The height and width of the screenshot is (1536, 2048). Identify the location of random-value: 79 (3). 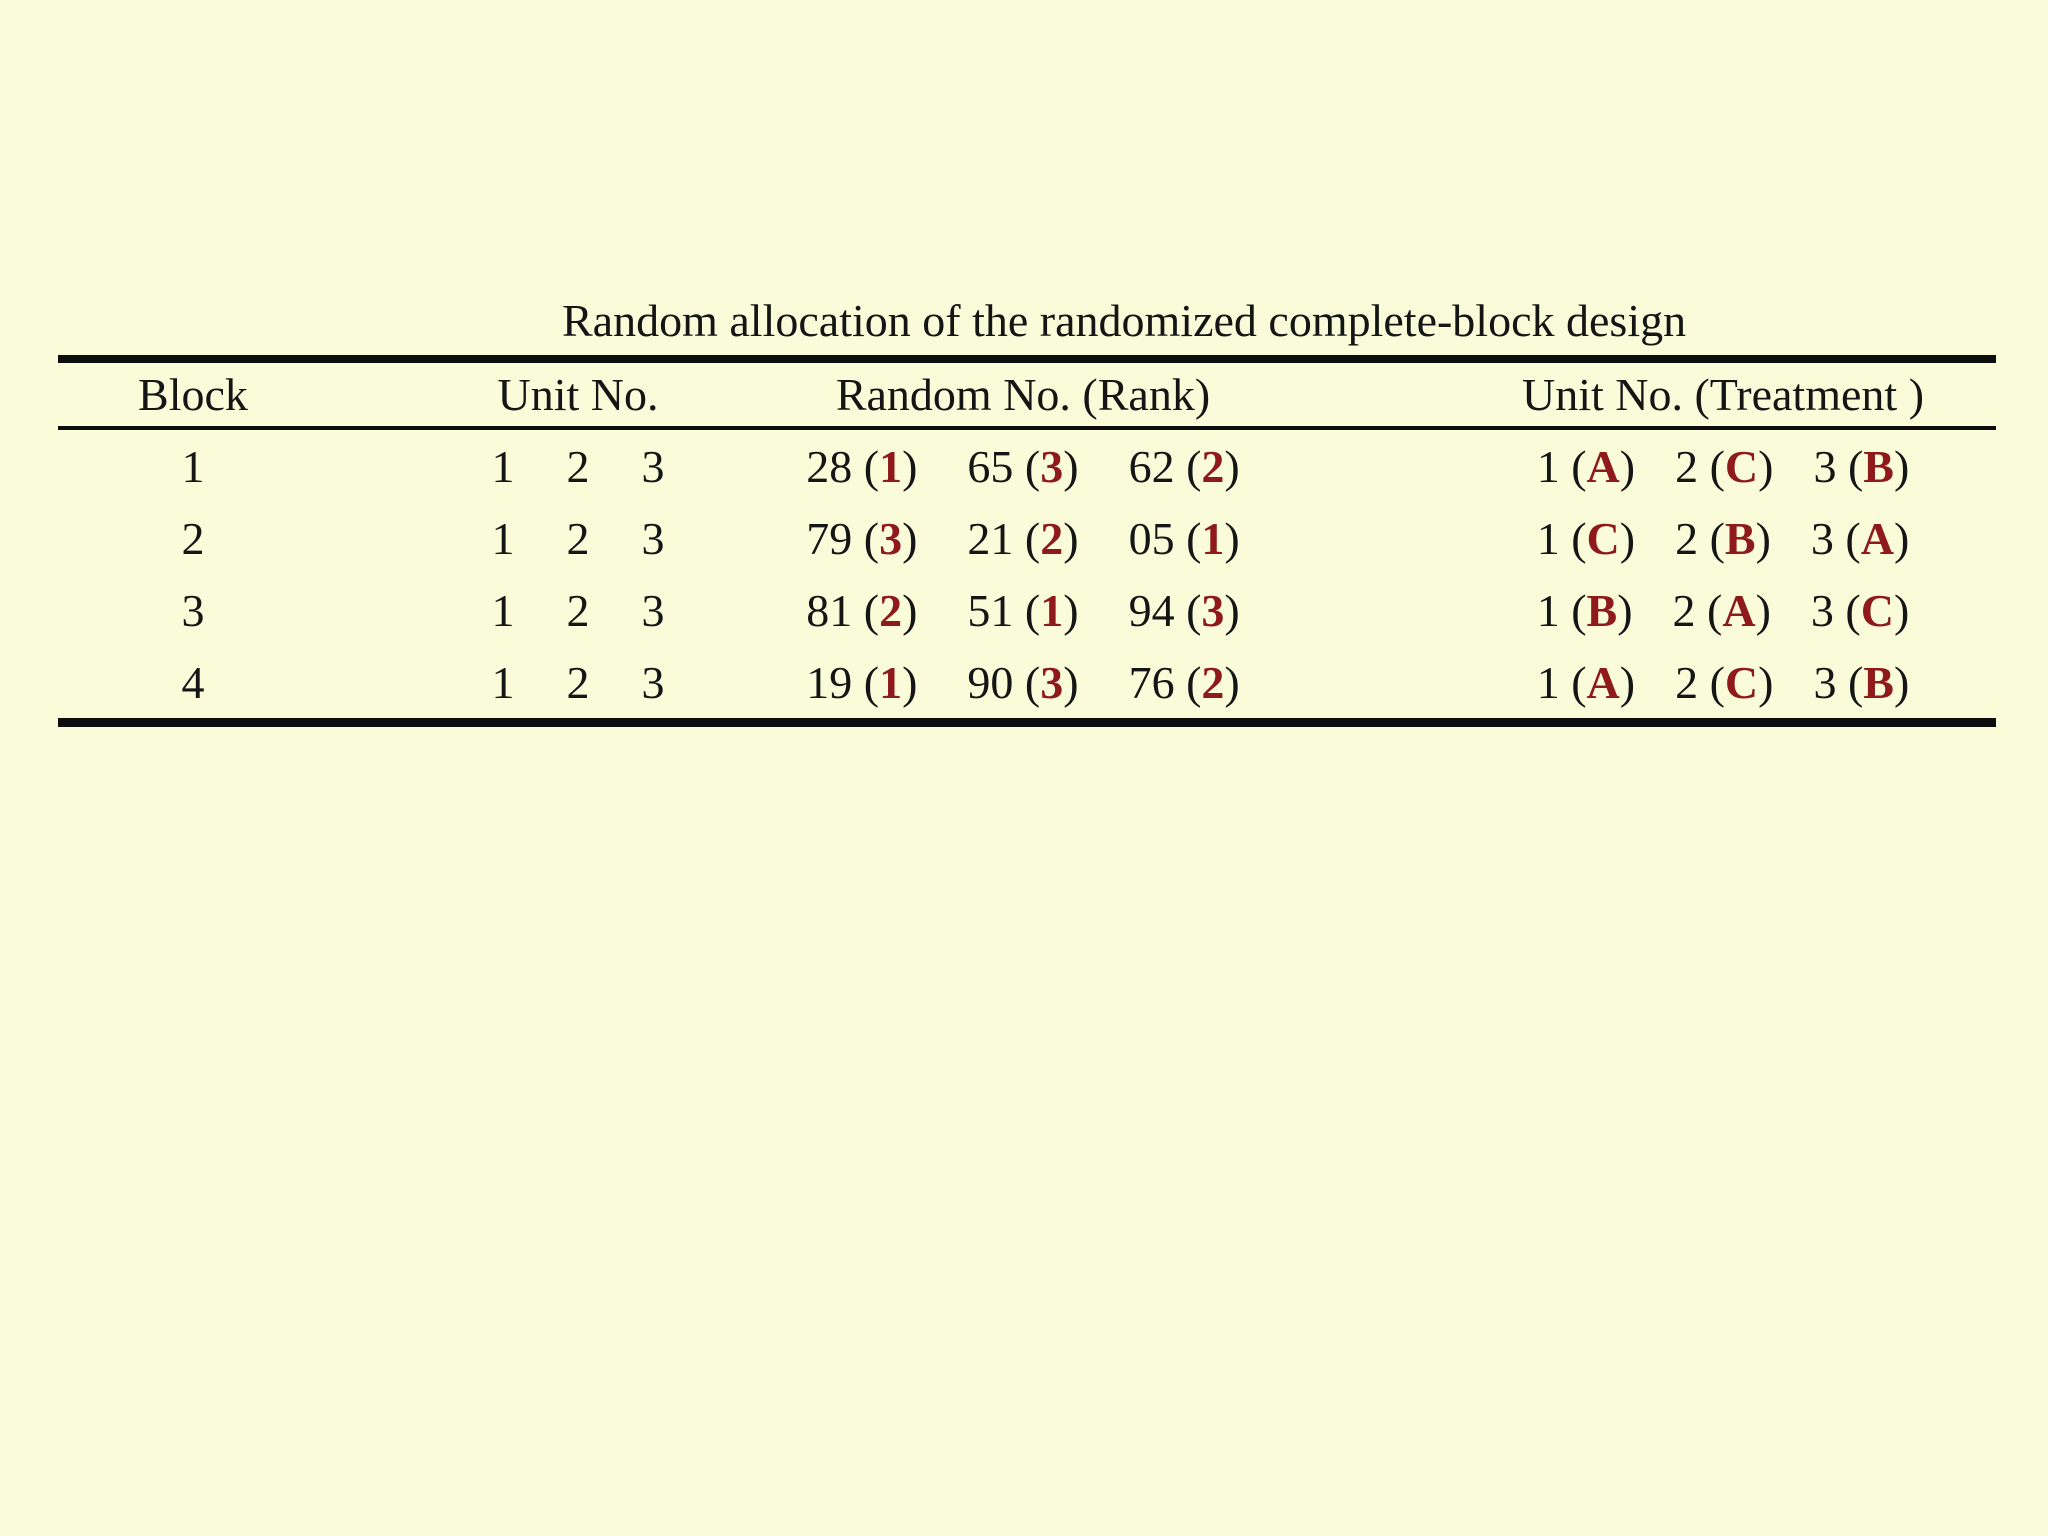
(861, 538).